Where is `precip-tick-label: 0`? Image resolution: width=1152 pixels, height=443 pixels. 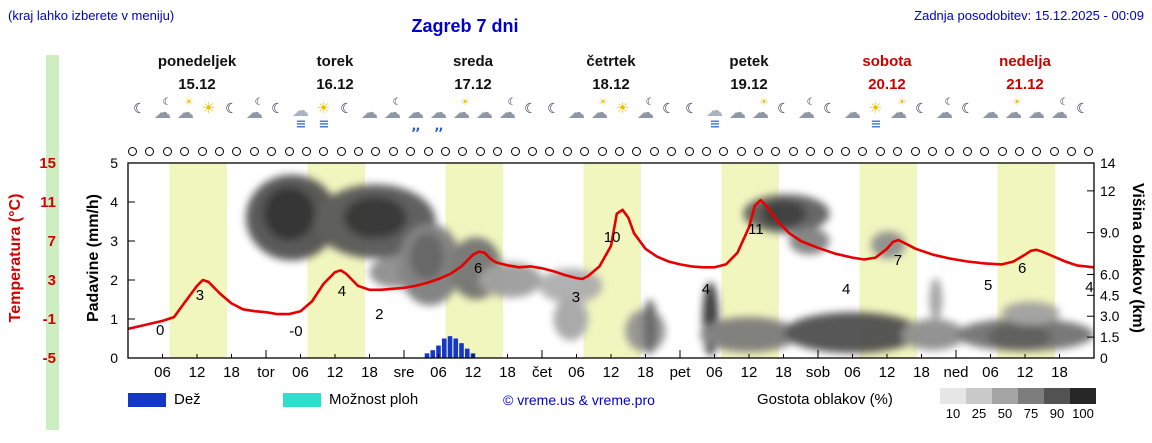
precip-tick-label: 0 is located at coordinates (114, 358).